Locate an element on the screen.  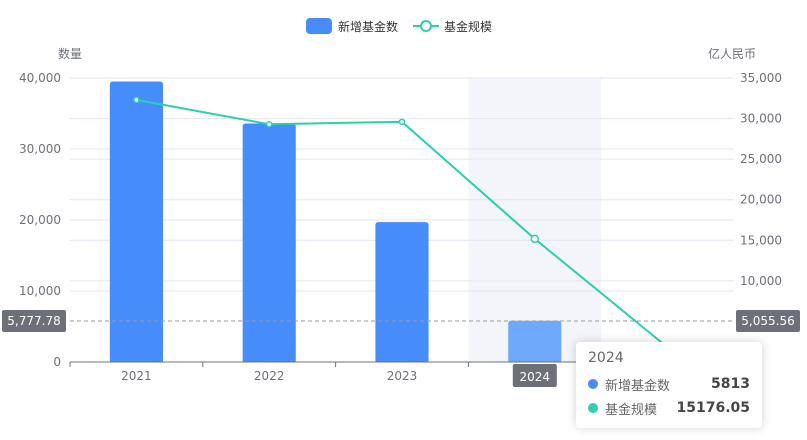
y-right-axis-title: 亿人民币 is located at coordinates (732, 53).